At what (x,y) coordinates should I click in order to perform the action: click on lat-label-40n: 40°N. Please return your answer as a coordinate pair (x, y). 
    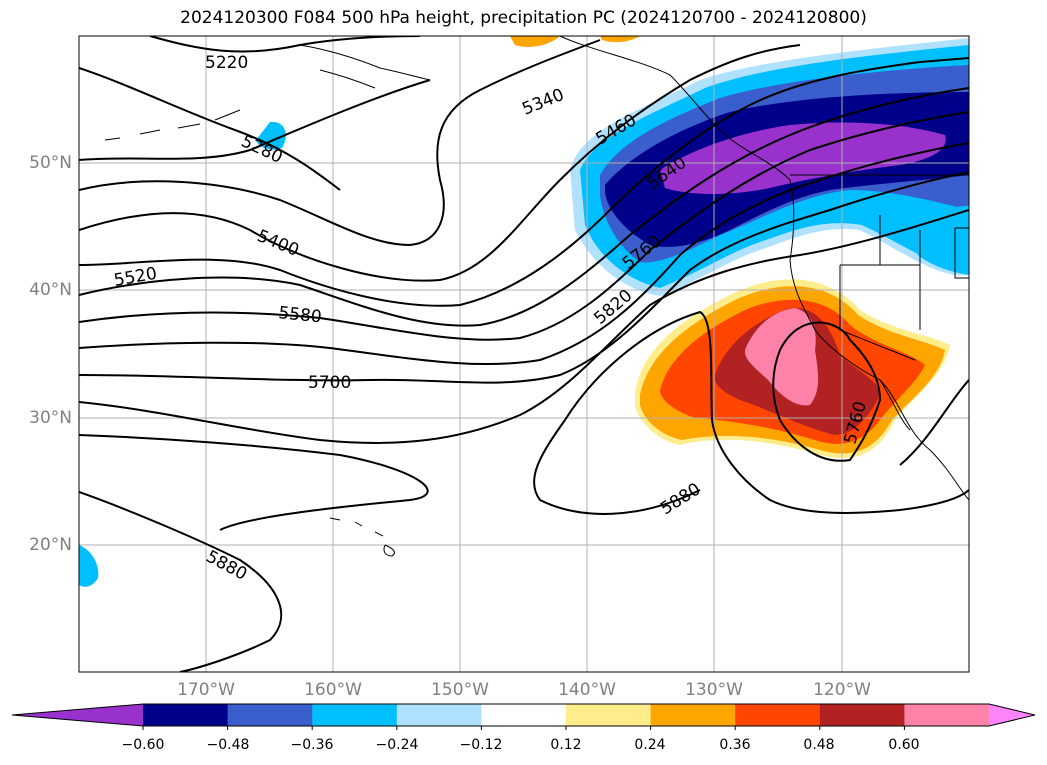
    Looking at the image, I should click on (50, 290).